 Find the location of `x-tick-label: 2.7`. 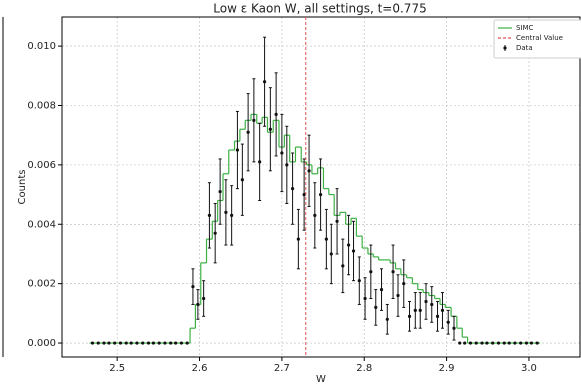

x-tick-label: 2.7 is located at coordinates (282, 368).